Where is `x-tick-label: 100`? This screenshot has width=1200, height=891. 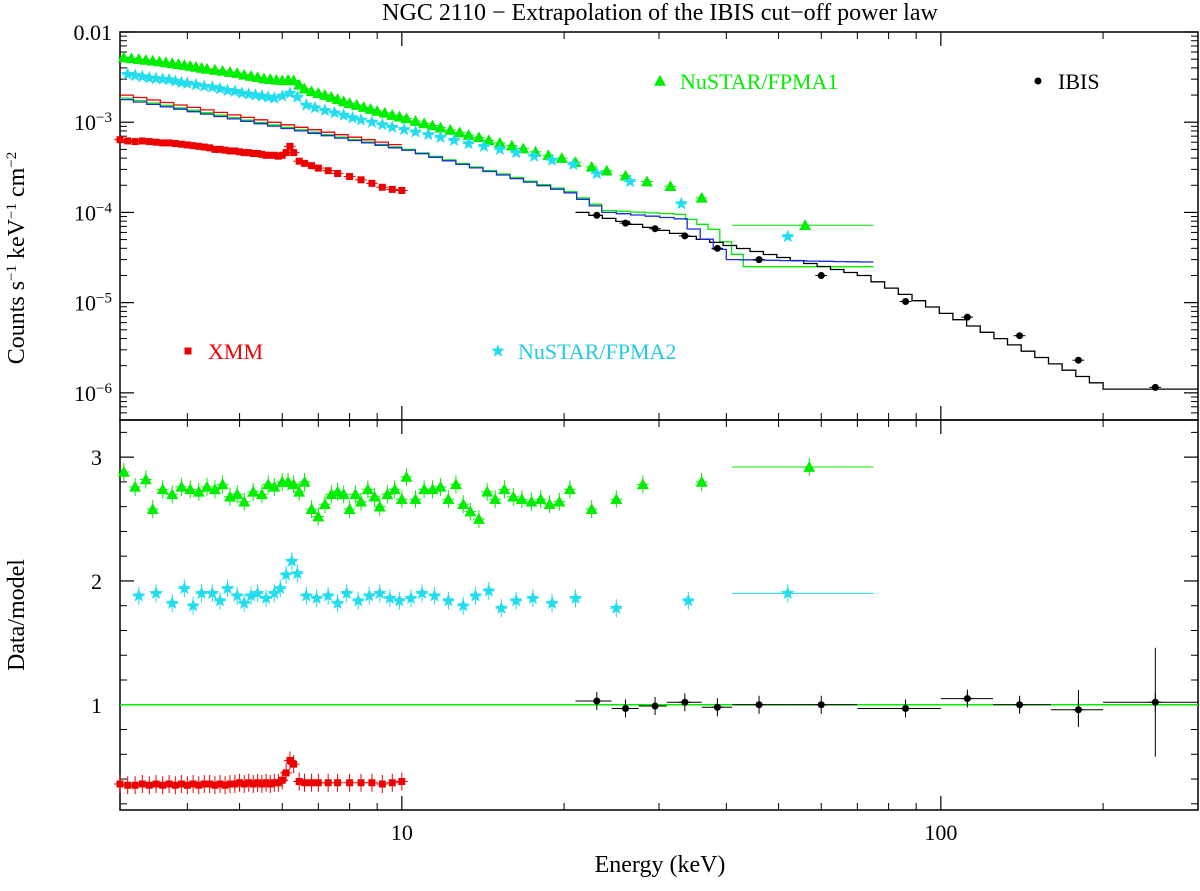
x-tick-label: 100 is located at coordinates (940, 832).